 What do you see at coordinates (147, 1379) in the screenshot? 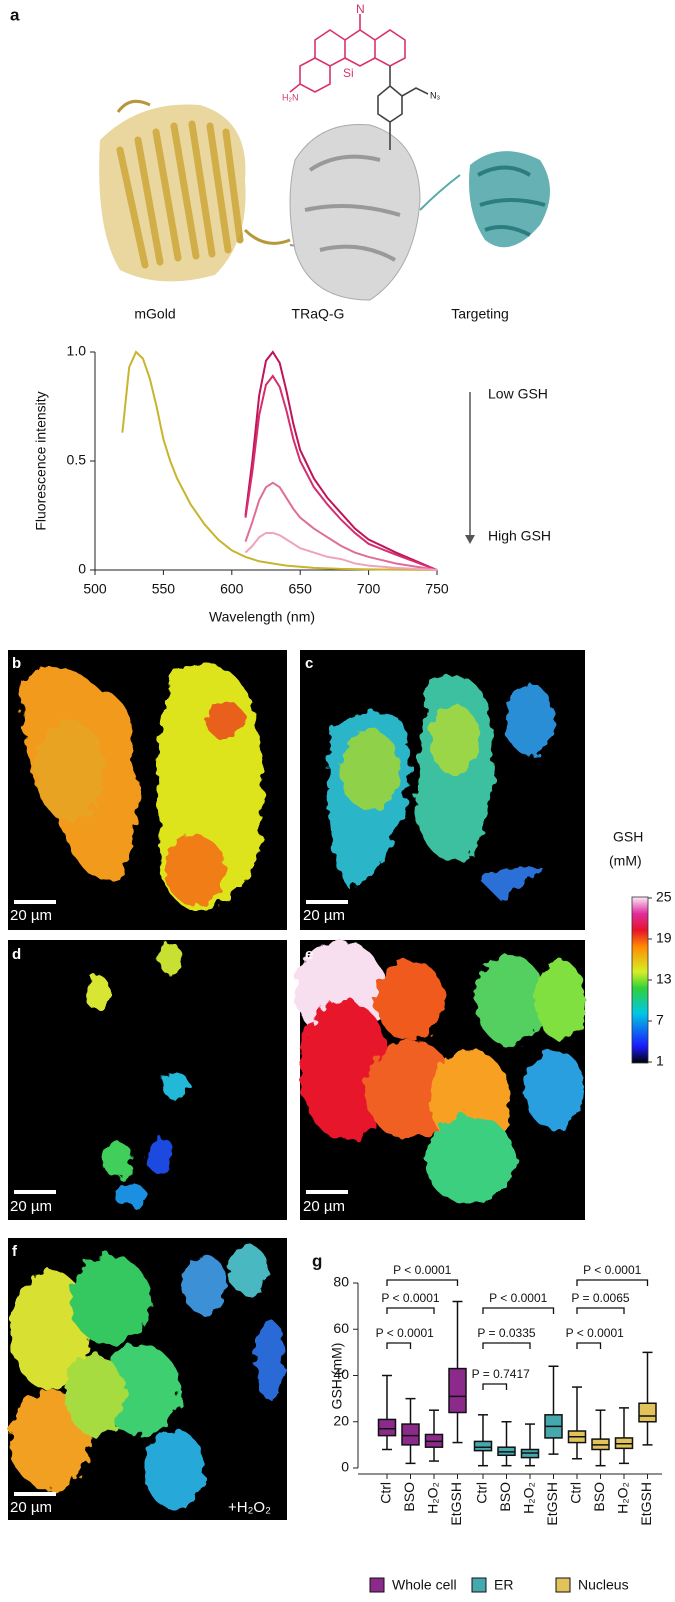
I see `image-f` at bounding box center [147, 1379].